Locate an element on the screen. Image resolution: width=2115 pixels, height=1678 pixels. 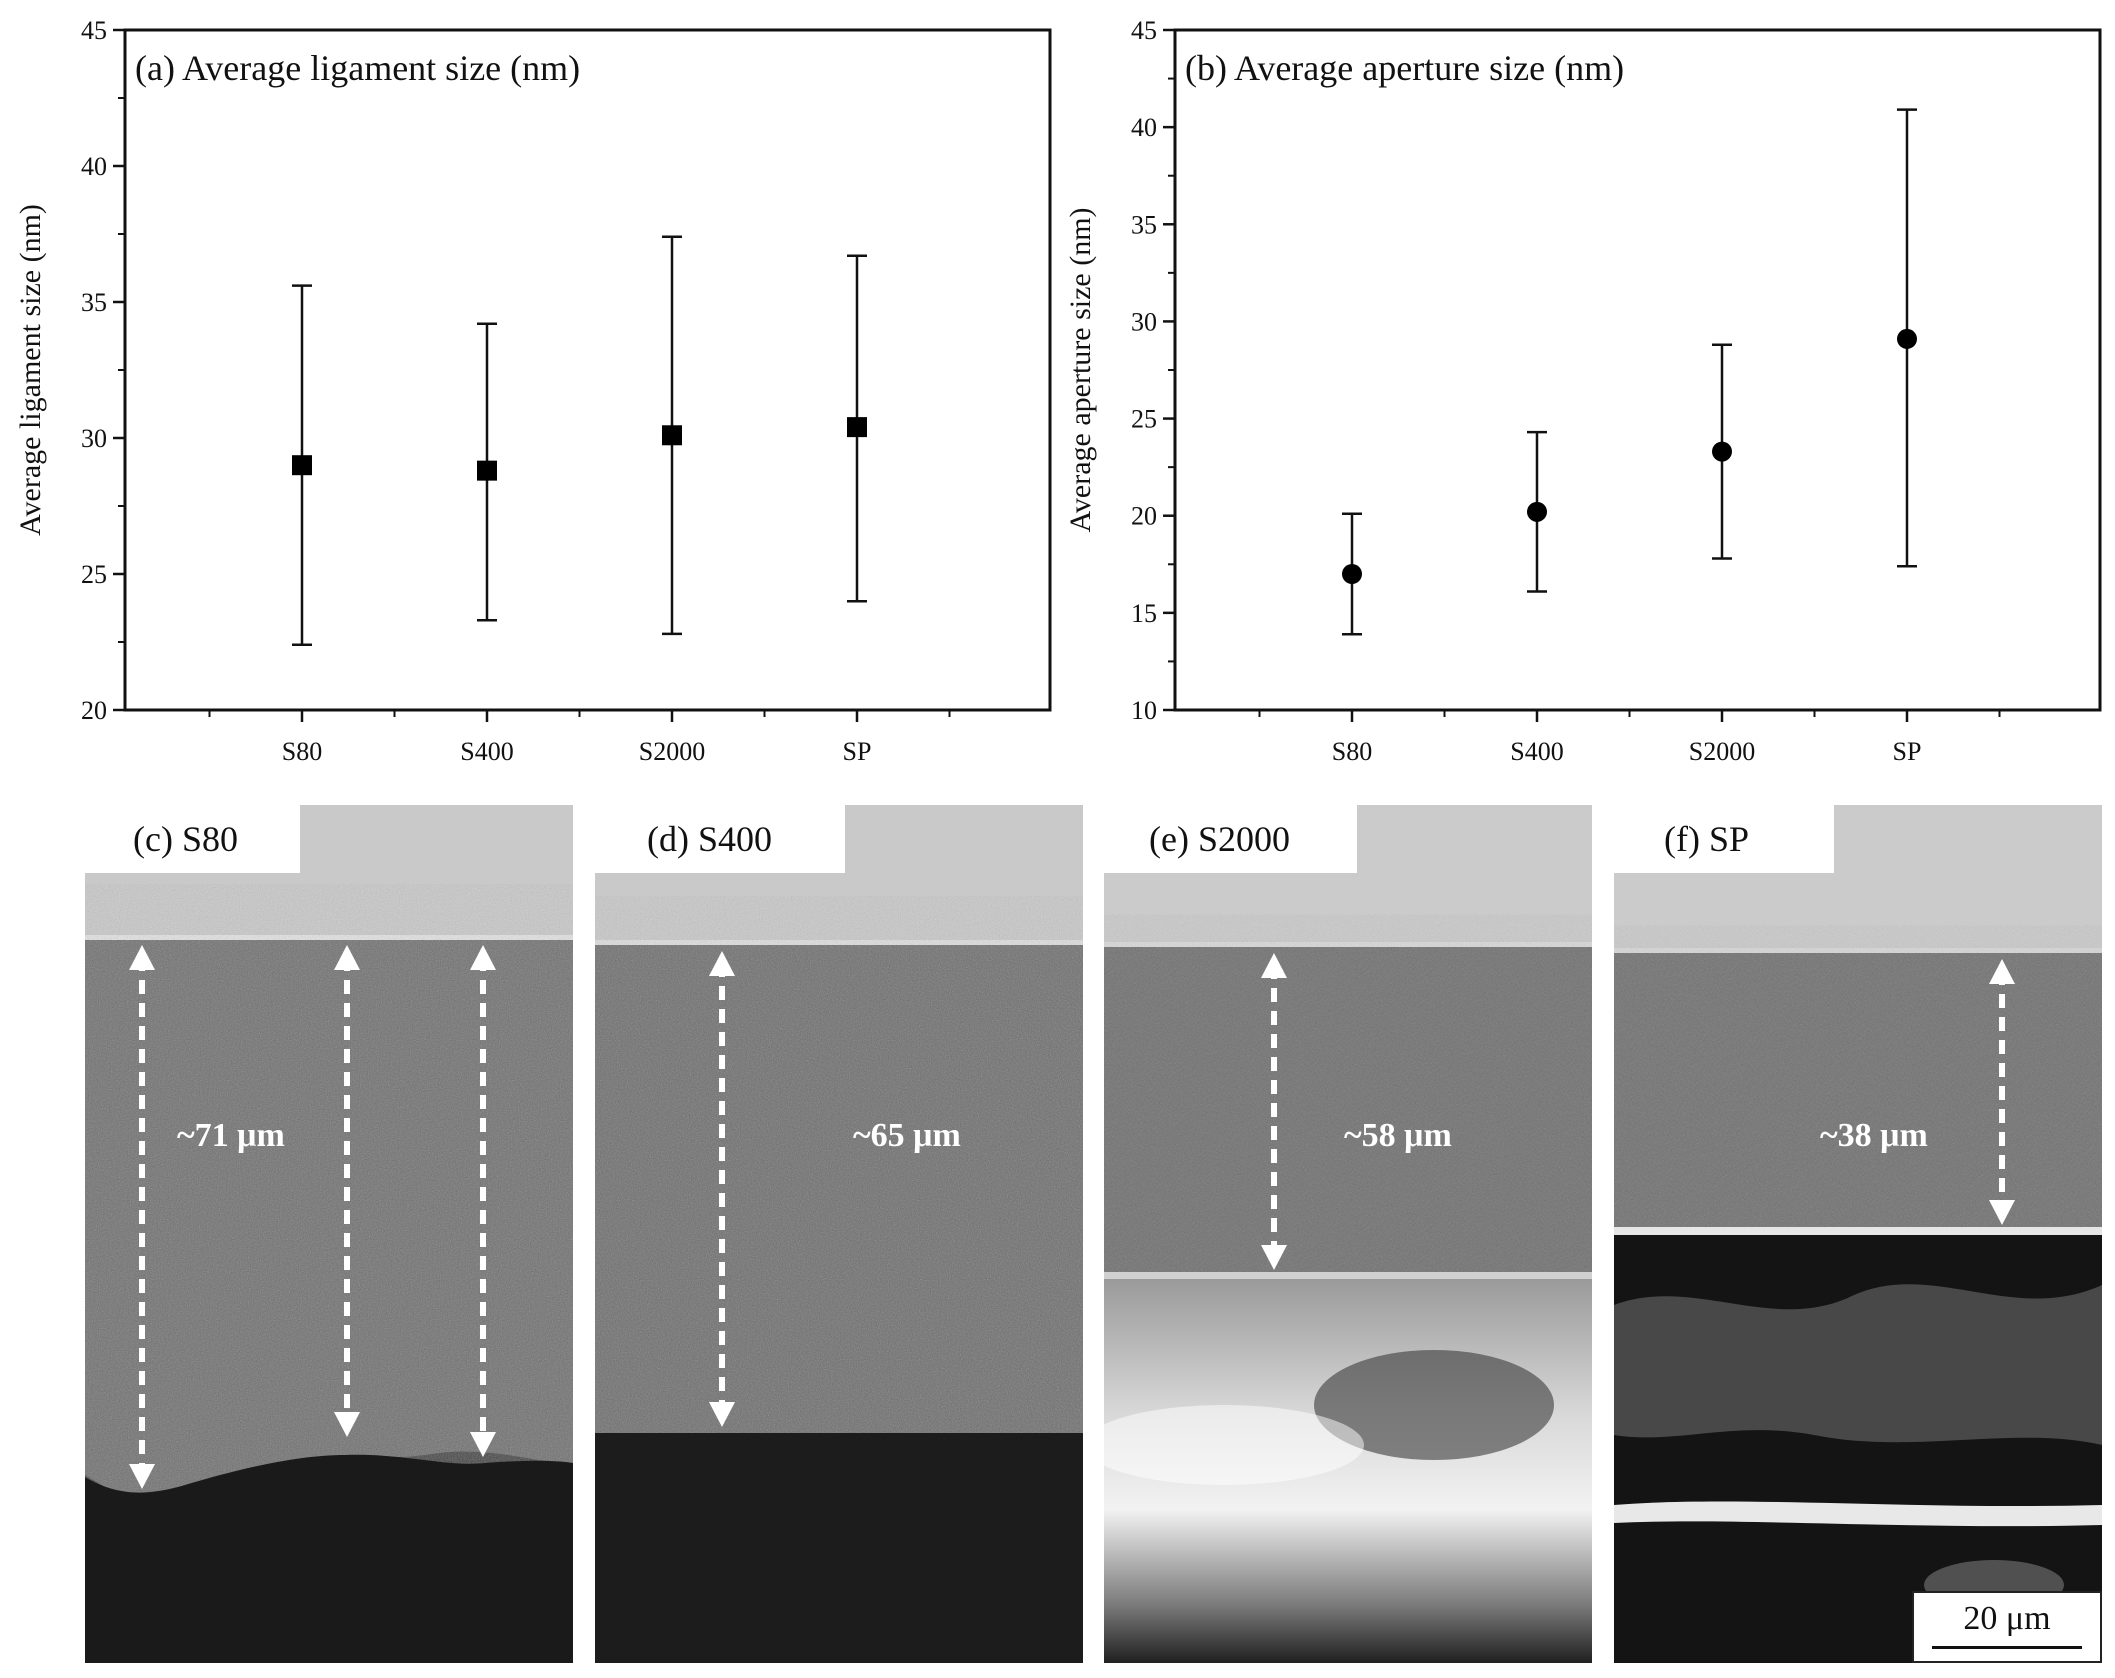
panel-label-d: (d) S400 is located at coordinates (720, 839).